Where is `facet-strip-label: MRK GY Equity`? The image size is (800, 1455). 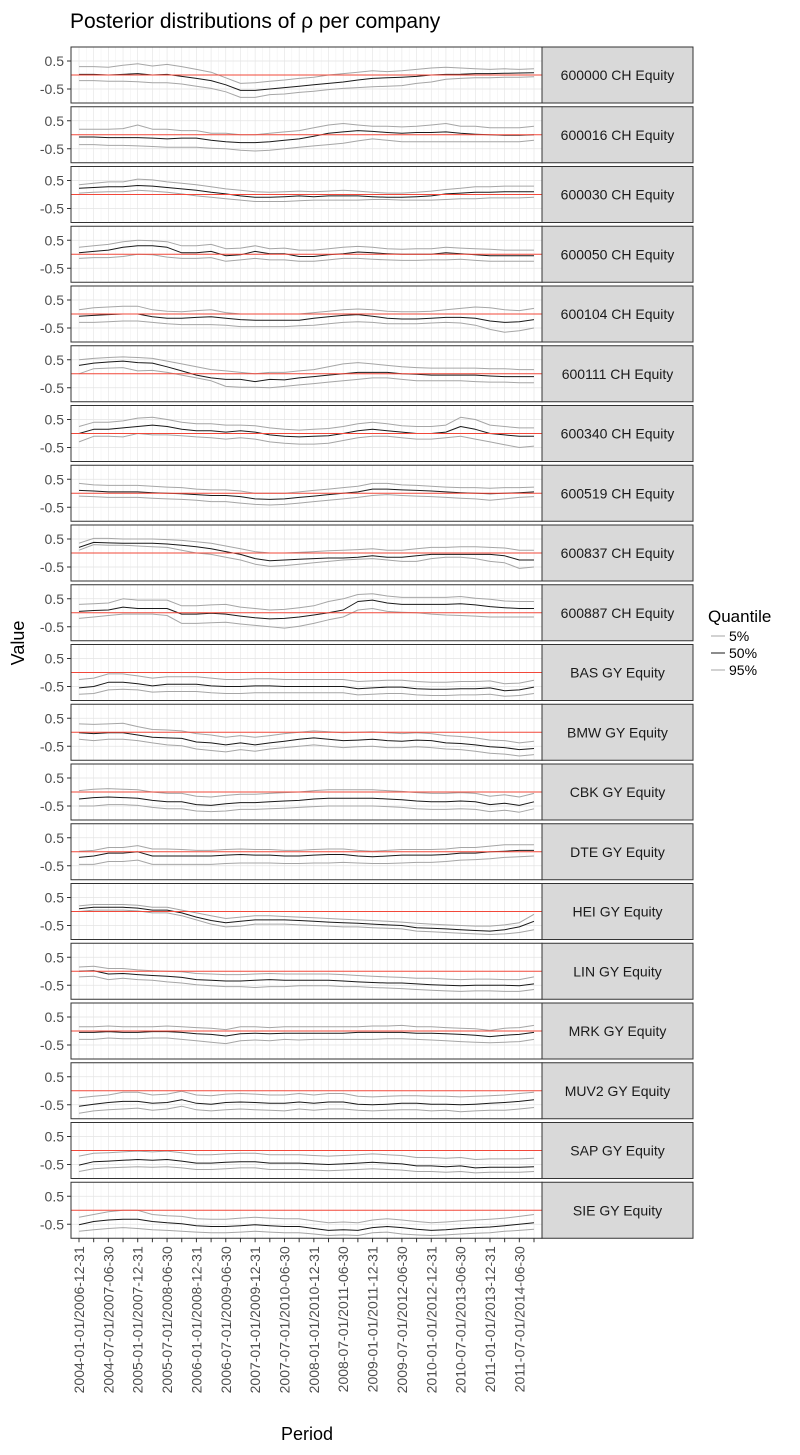
facet-strip-label: MRK GY Equity is located at coordinates (618, 1031).